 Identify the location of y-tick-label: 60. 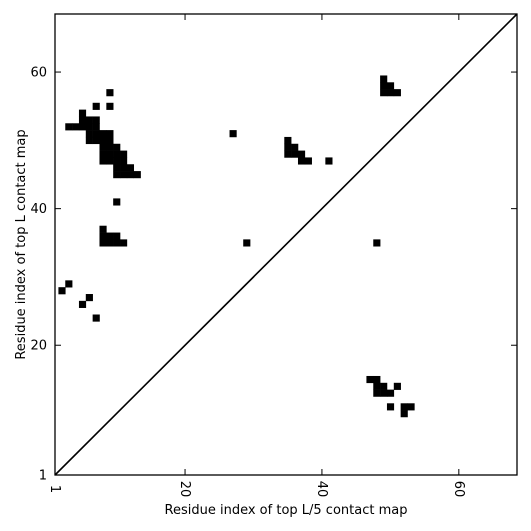
(38, 73).